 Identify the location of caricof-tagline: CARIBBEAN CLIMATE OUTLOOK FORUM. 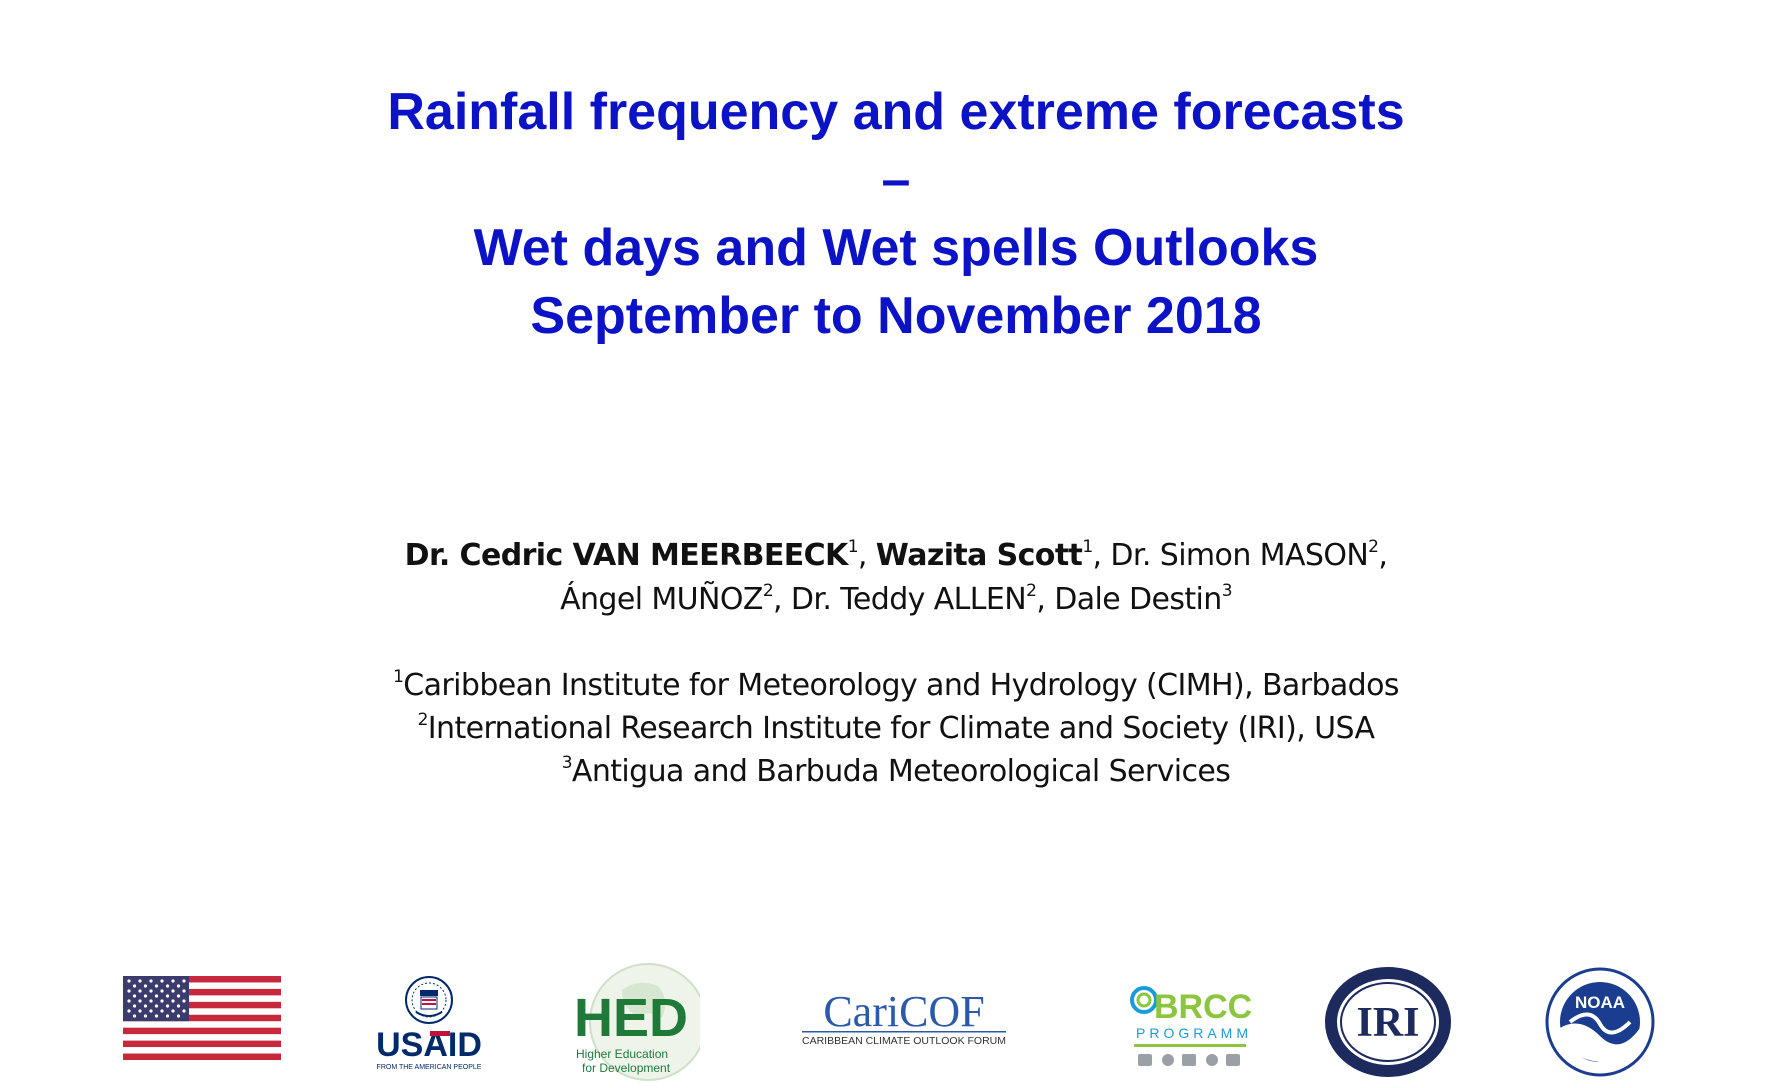
(904, 1041).